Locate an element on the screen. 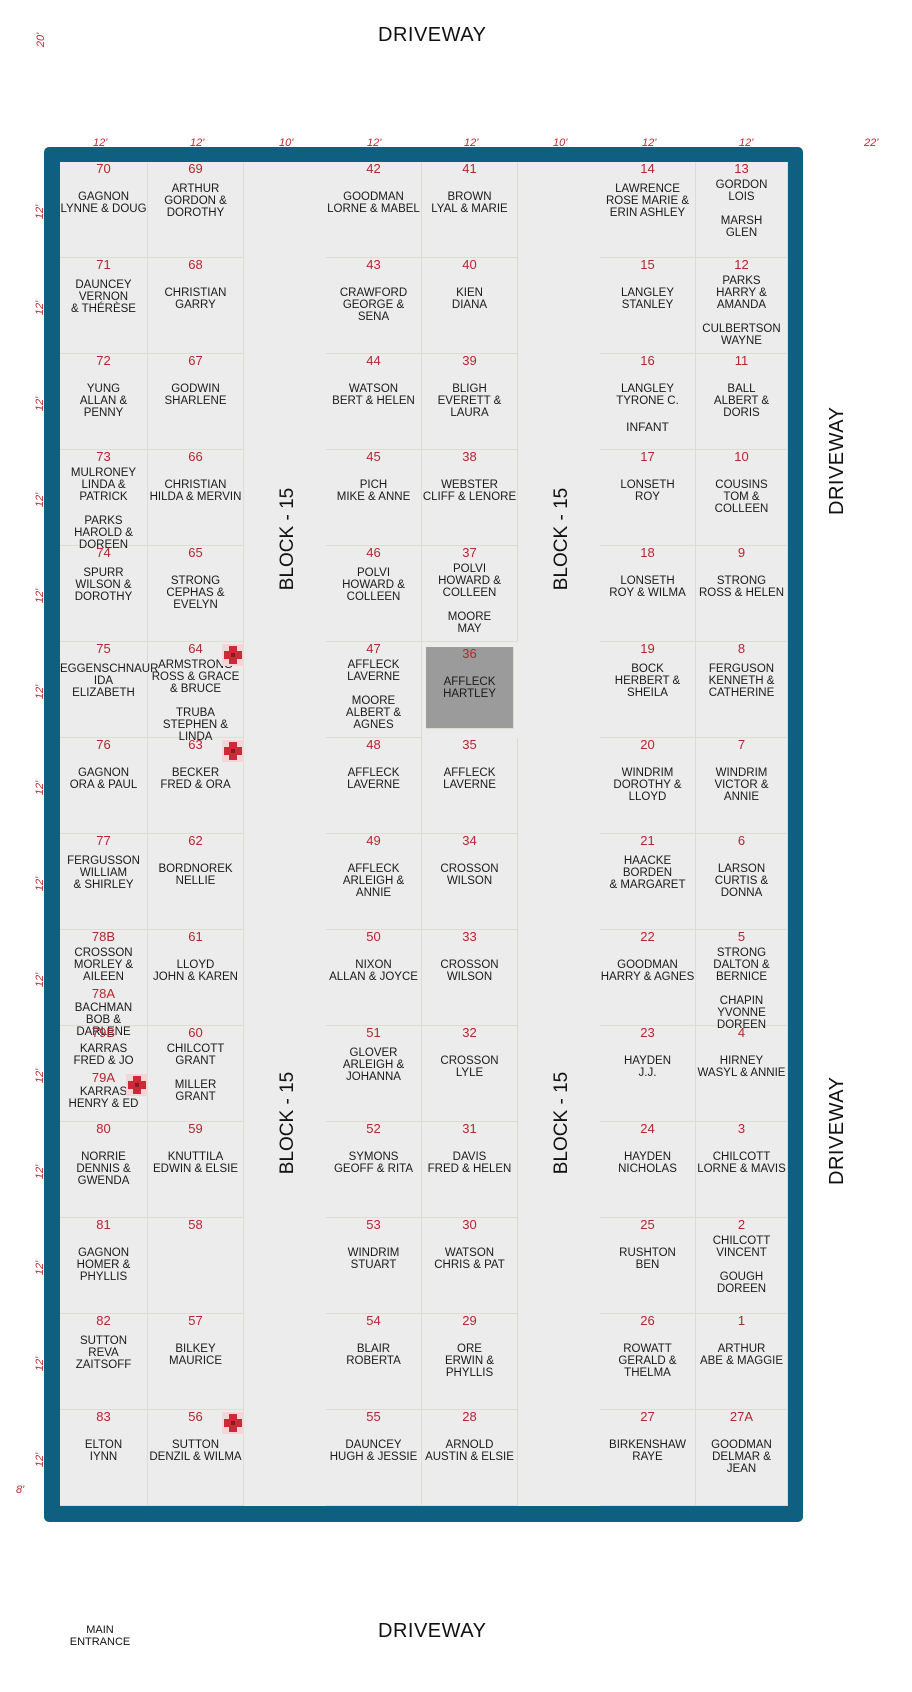 This screenshot has width=912, height=1692. plot-66: 66 CHRISTIAN HILDA & MERVIN is located at coordinates (196, 498).